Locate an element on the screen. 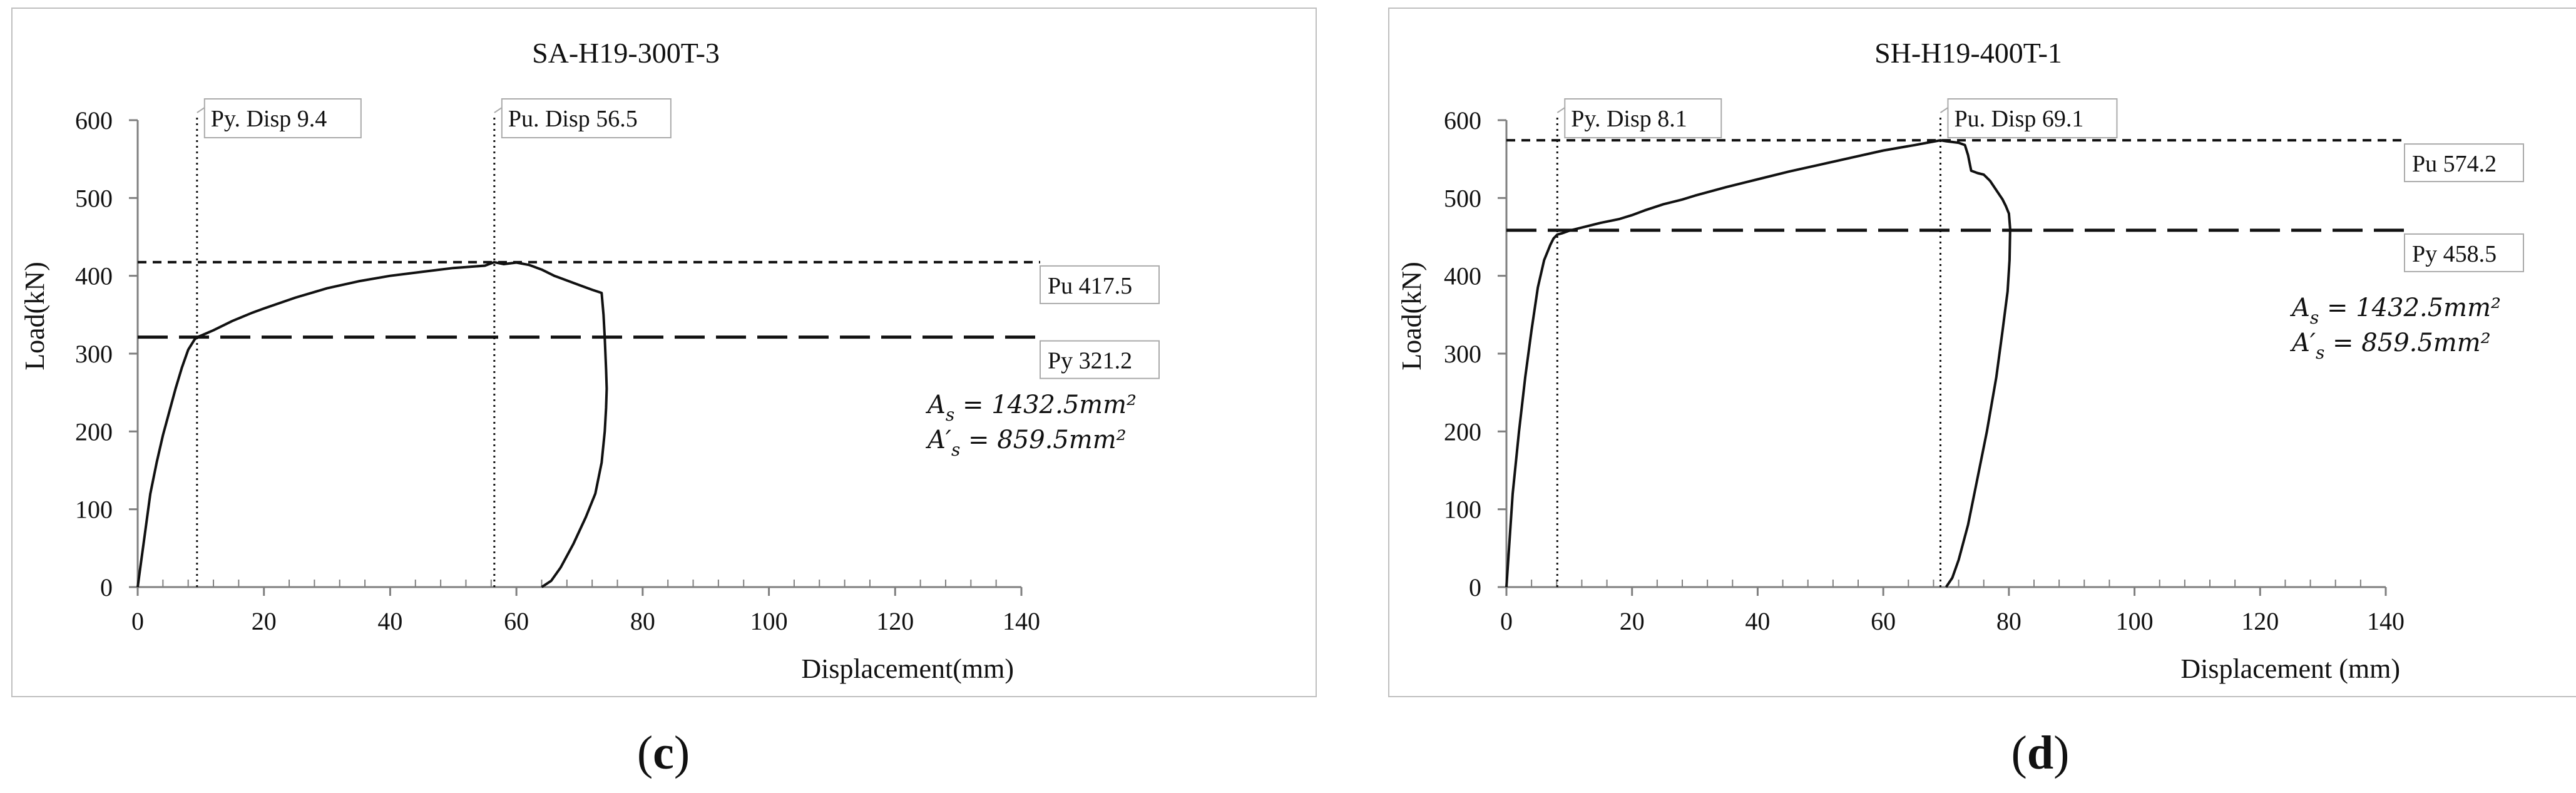 Image resolution: width=2576 pixels, height=793 pixels. reference-label: Pu 417.5 is located at coordinates (1090, 286).